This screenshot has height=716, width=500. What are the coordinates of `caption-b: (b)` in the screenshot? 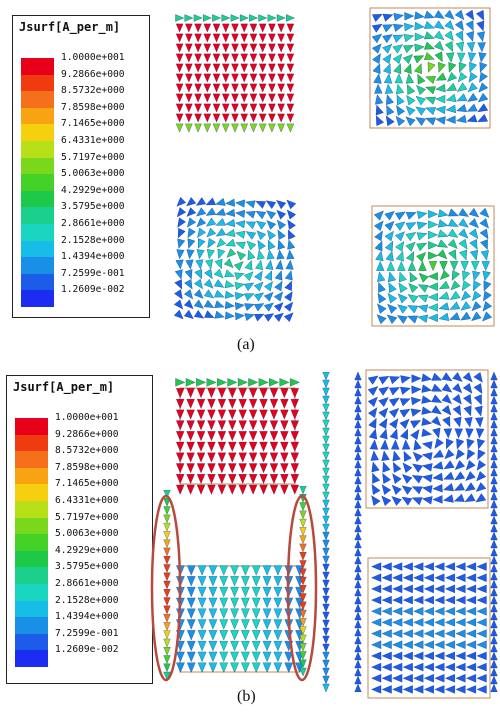 It's located at (246, 696).